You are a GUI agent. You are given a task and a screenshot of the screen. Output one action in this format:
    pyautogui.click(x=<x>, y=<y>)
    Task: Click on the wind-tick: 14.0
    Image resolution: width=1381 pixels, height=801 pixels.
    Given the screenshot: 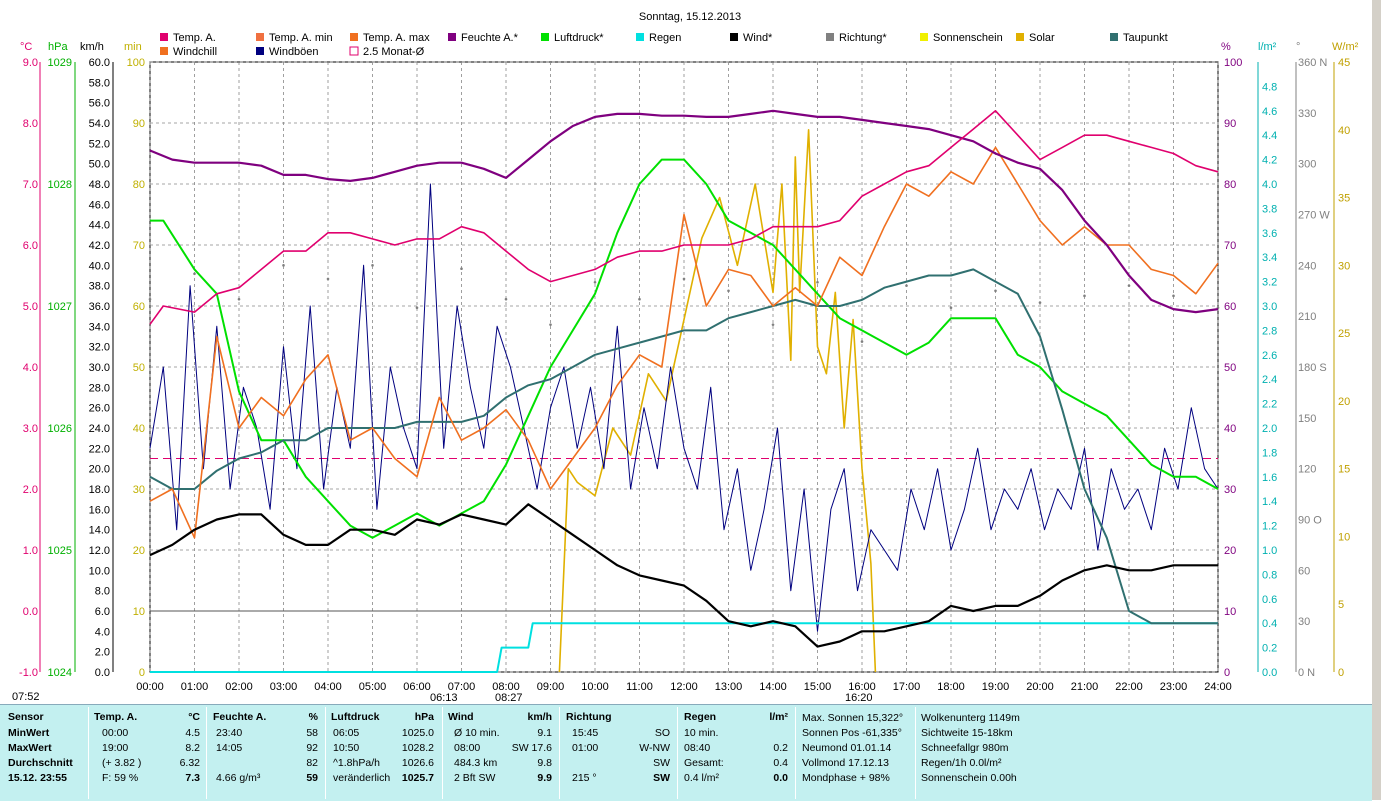 What is the action you would take?
    pyautogui.click(x=99, y=531)
    